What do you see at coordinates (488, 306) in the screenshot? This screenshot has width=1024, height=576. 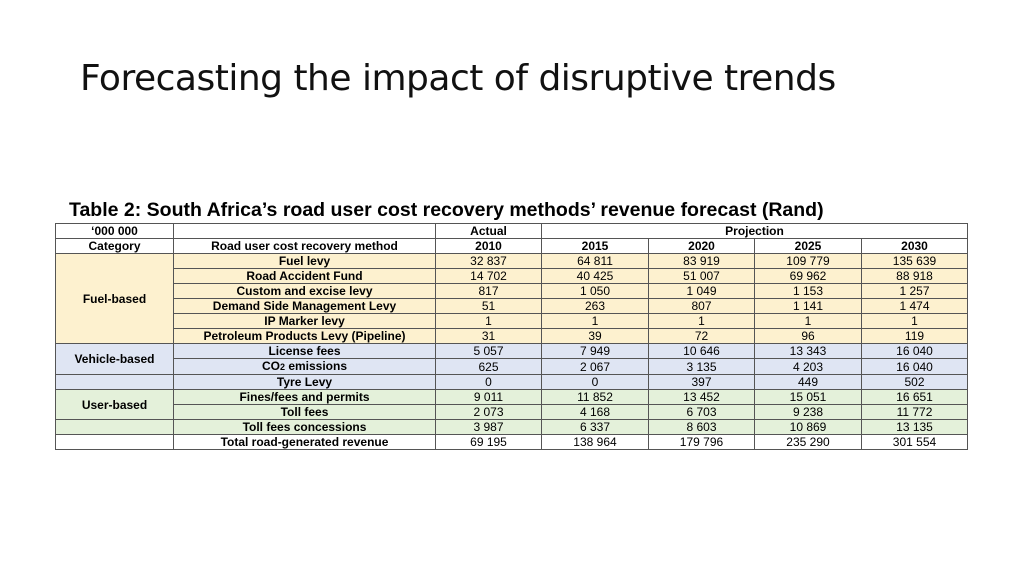 I see `value-cell: 51` at bounding box center [488, 306].